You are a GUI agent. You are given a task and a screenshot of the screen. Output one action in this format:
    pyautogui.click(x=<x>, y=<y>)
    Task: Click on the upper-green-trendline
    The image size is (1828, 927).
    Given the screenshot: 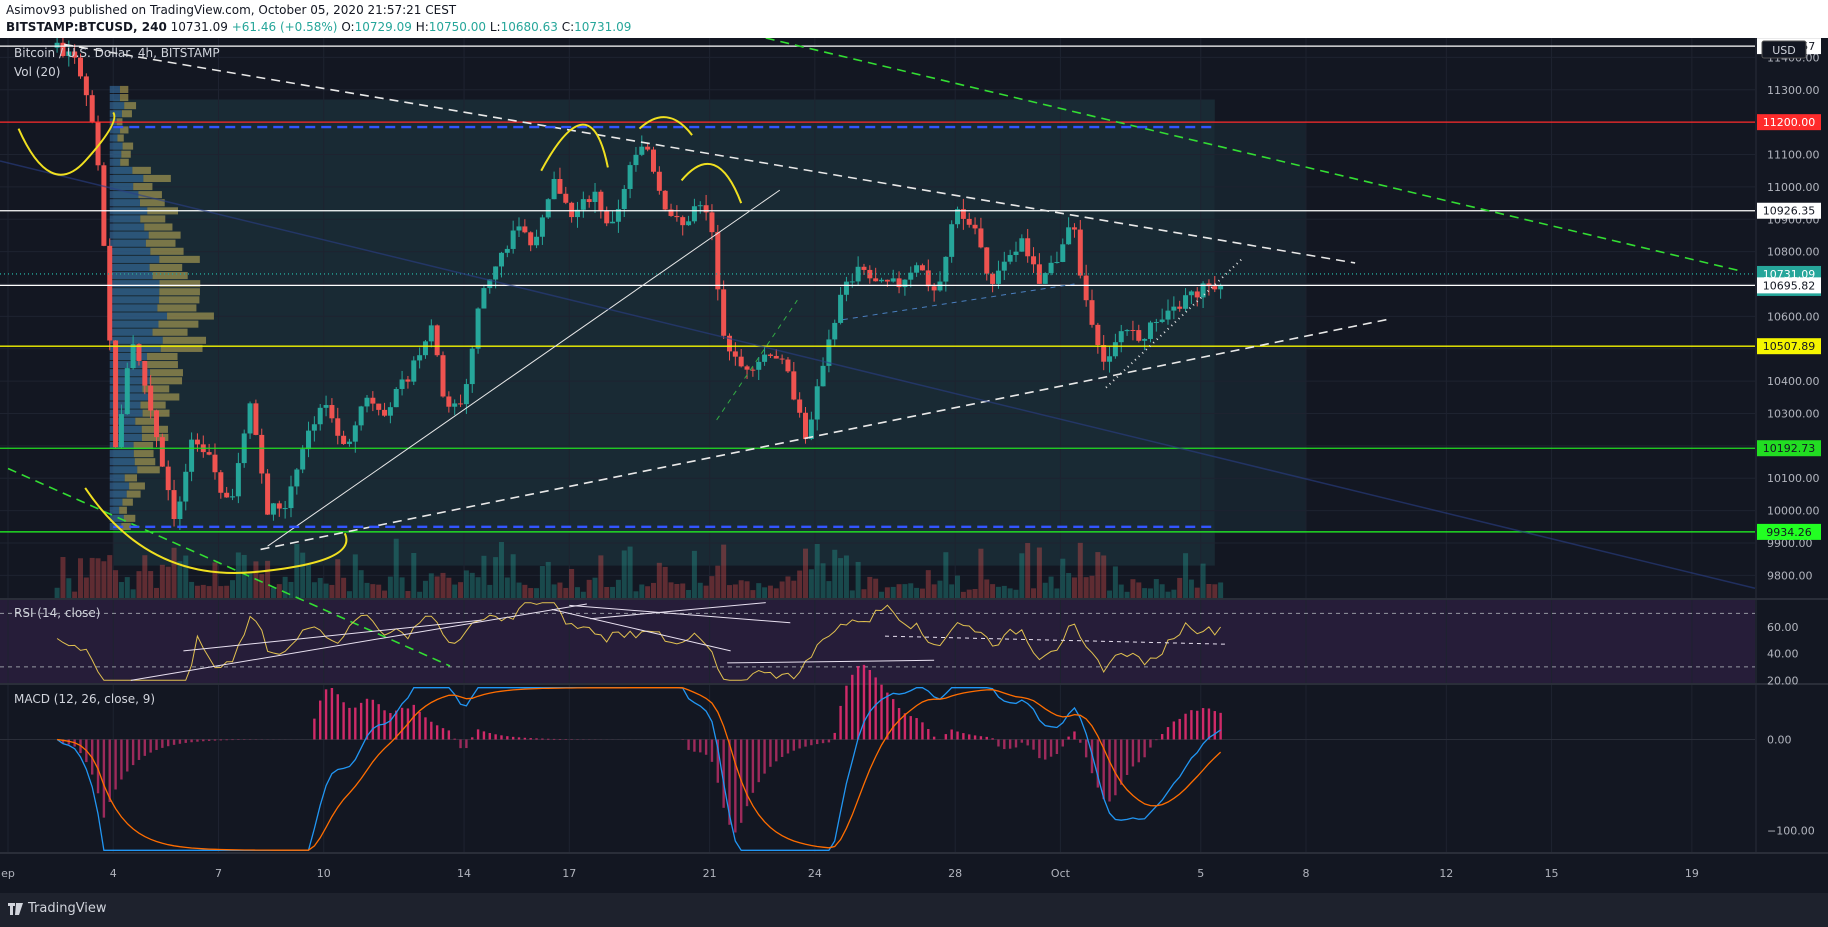 What is the action you would take?
    pyautogui.click(x=1253, y=155)
    